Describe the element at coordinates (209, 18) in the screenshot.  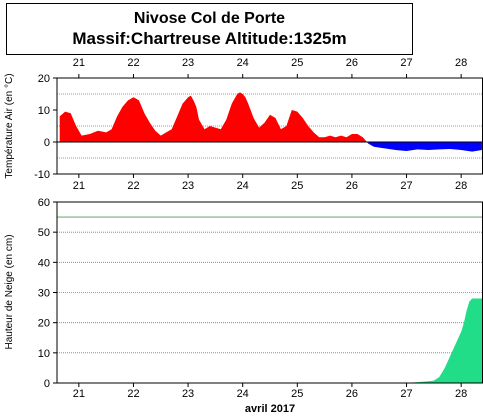
I see `chart-title: Nivose Col de Porte` at that location.